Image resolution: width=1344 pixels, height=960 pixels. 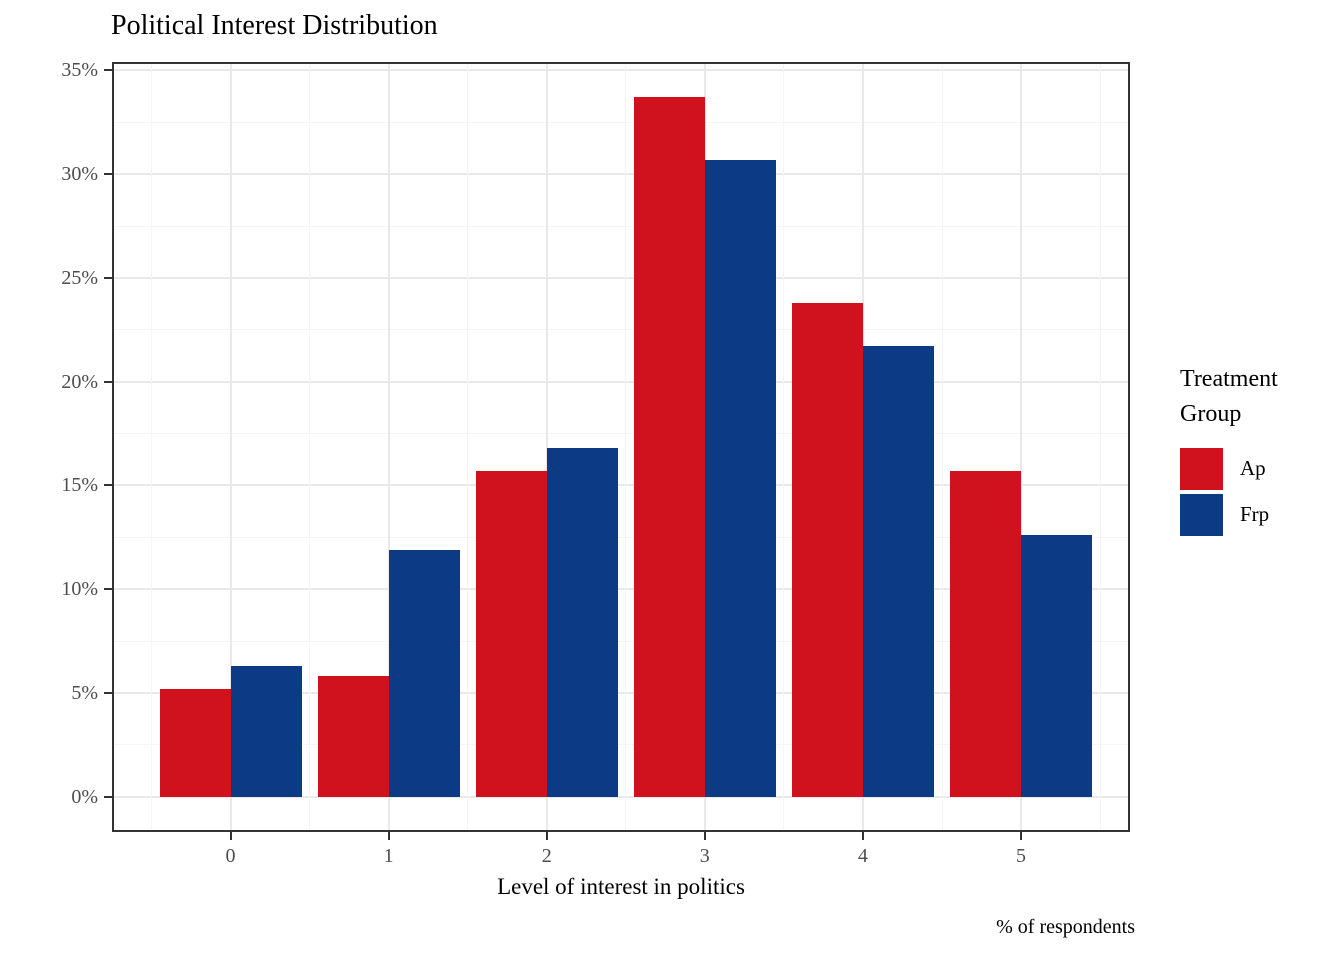 I want to click on legend: Treatment Group Ap Frp, so click(x=1260, y=451).